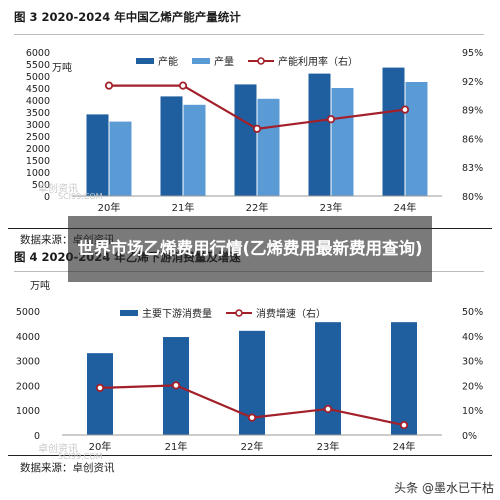 The width and height of the screenshot is (500, 500). What do you see at coordinates (250, 249) in the screenshot?
I see `article-title-banner: 世界市场乙烯费用行情(乙烯费用最新费用查询)` at bounding box center [250, 249].